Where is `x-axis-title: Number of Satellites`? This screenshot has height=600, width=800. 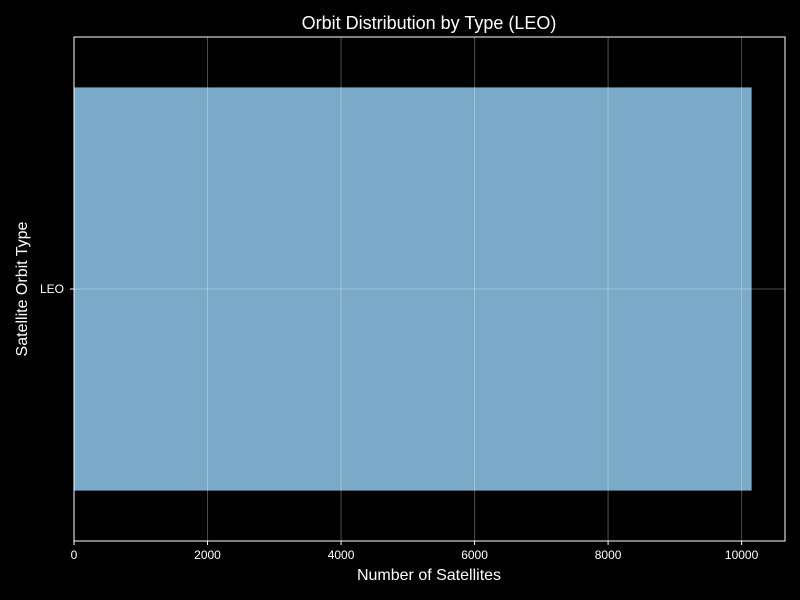 x-axis-title: Number of Satellites is located at coordinates (429, 575).